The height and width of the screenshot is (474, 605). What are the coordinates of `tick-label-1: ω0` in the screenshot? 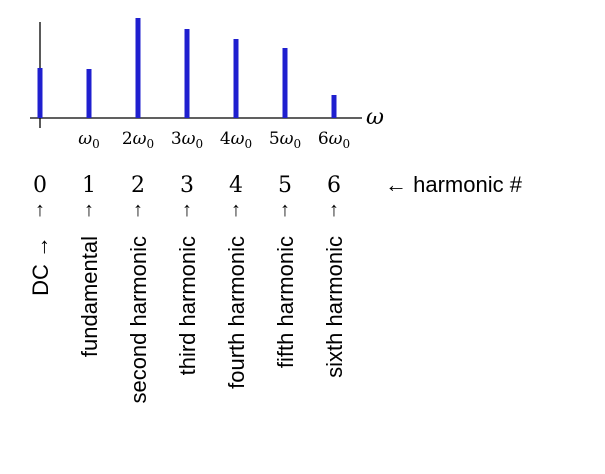 It's located at (89, 140).